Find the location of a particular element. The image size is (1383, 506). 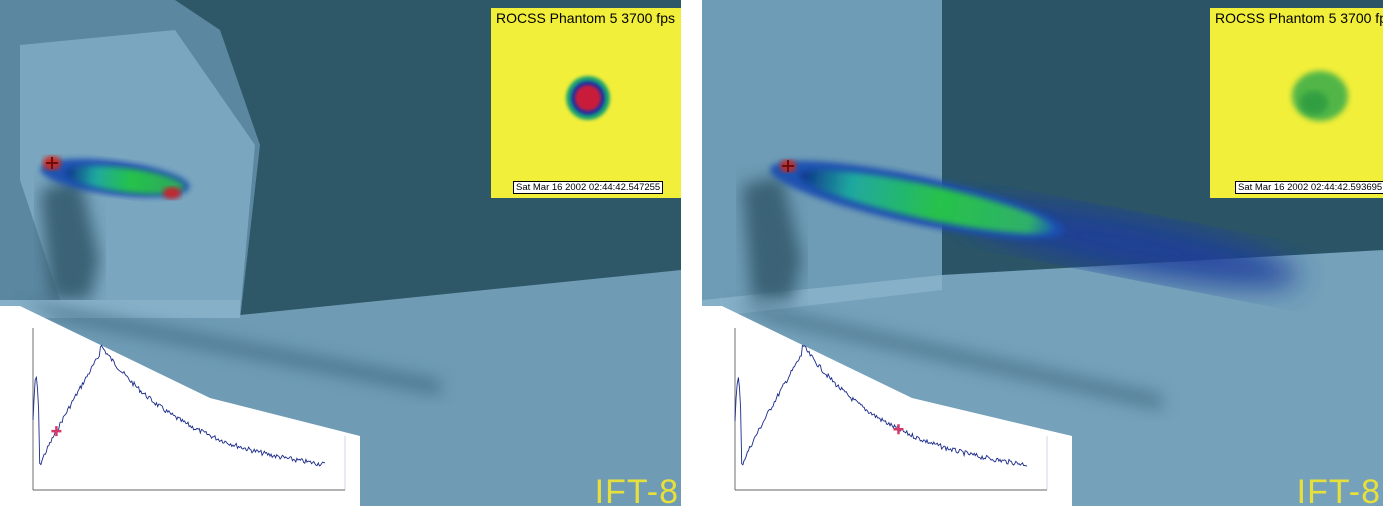

plume-long-diffuse is located at coordinates (1034, 224).